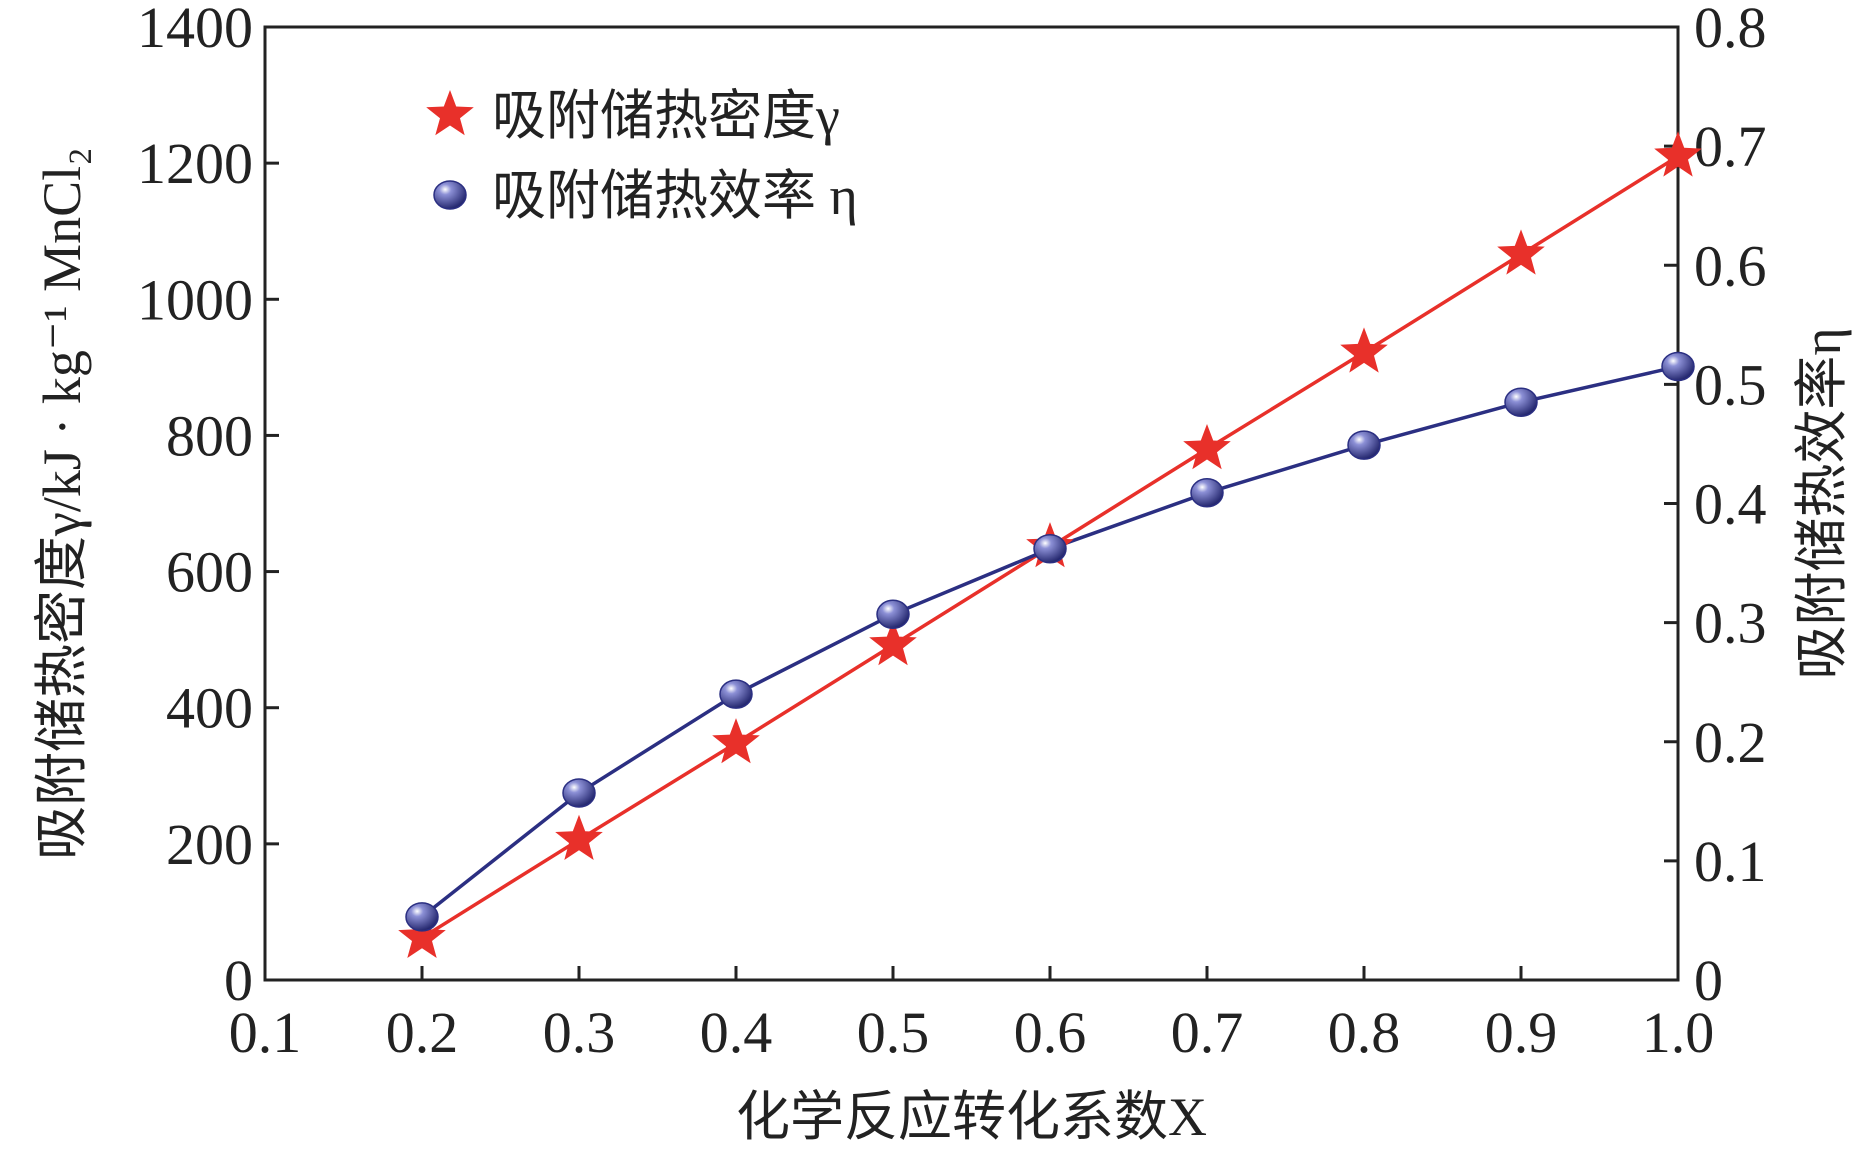  What do you see at coordinates (1730, 861) in the screenshot?
I see `y-right-tick-label: 0.1` at bounding box center [1730, 861].